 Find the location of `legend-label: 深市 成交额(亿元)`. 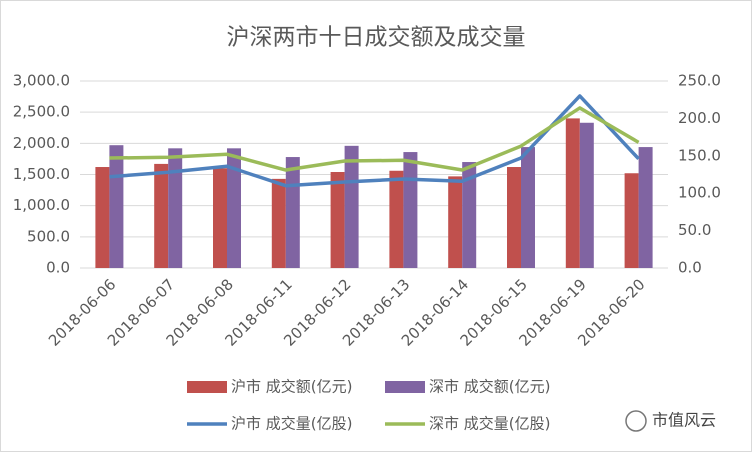

legend-label: 深市 成交额(亿元) is located at coordinates (489, 387).